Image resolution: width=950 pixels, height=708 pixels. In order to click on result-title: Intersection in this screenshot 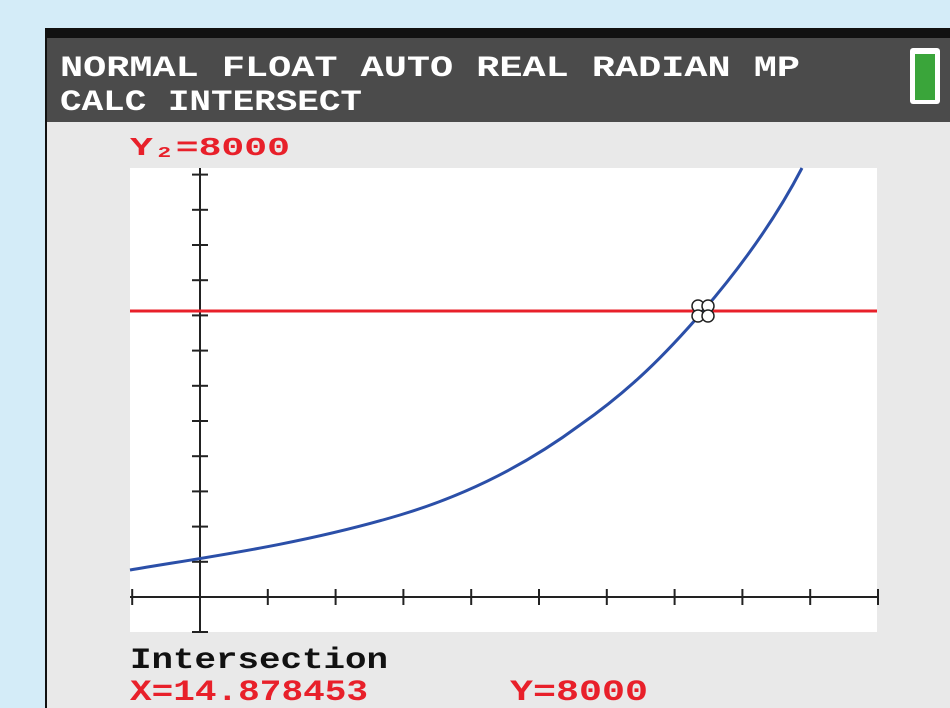, I will do `click(259, 661)`.